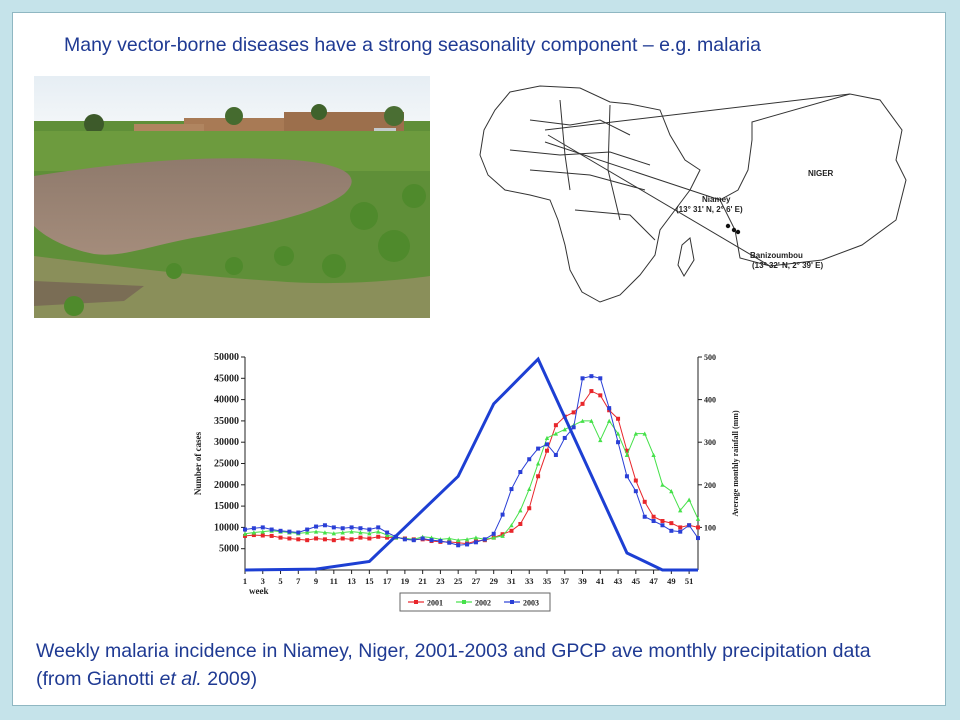  I want to click on y2-tick-label: 200, so click(710, 485).